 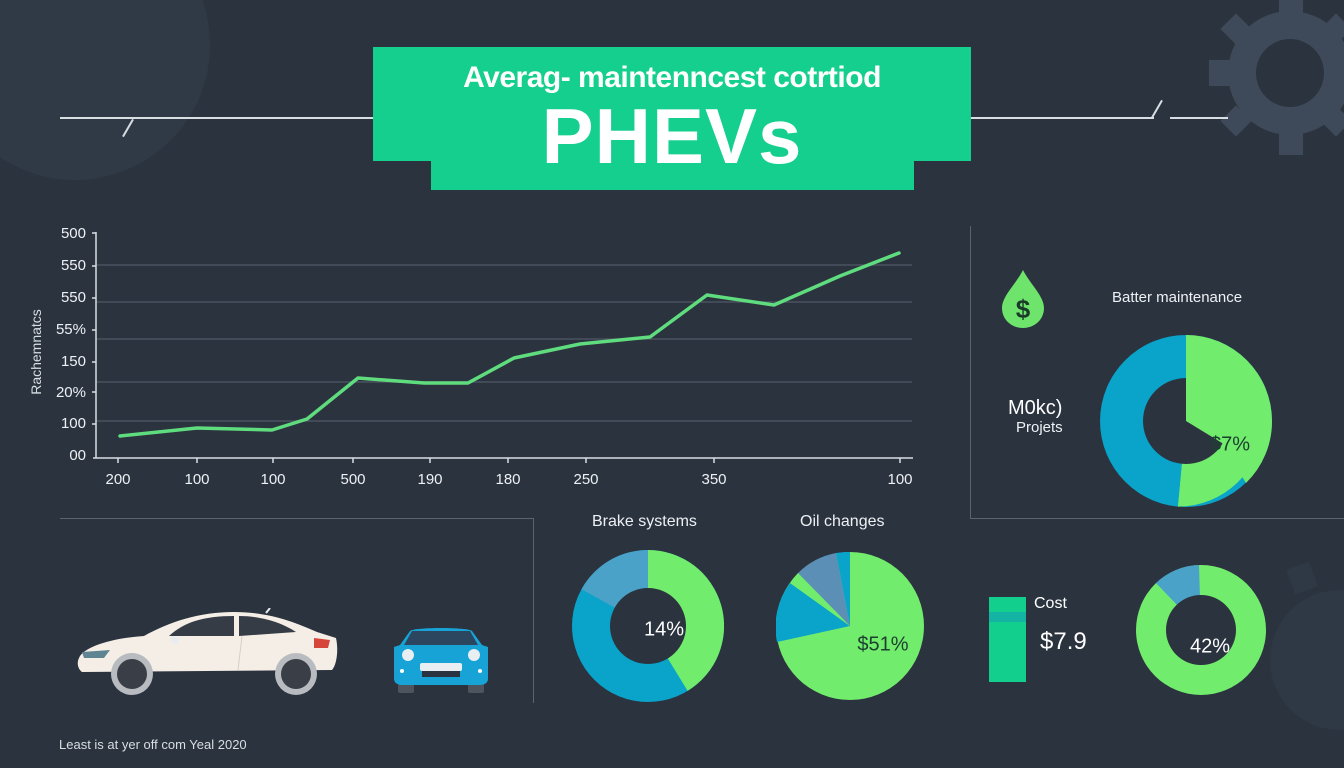 I want to click on cost-bar-stripe, so click(x=1007, y=617).